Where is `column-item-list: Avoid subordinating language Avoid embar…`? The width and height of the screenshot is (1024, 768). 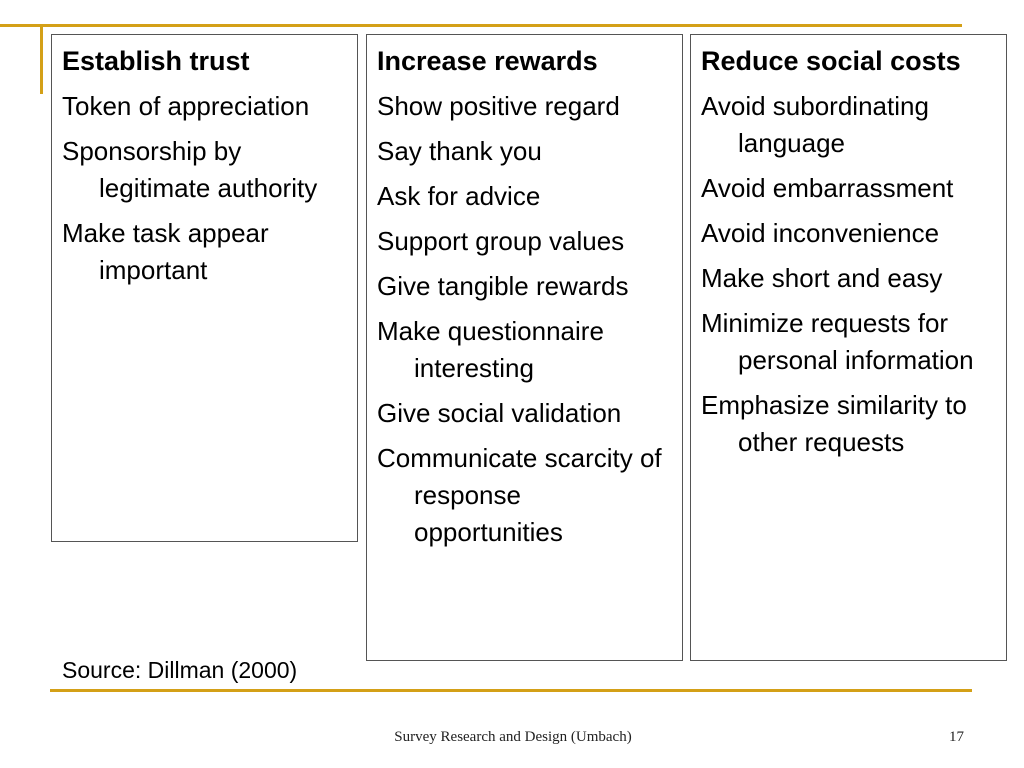 column-item-list: Avoid subordinating language Avoid embar… is located at coordinates (849, 274).